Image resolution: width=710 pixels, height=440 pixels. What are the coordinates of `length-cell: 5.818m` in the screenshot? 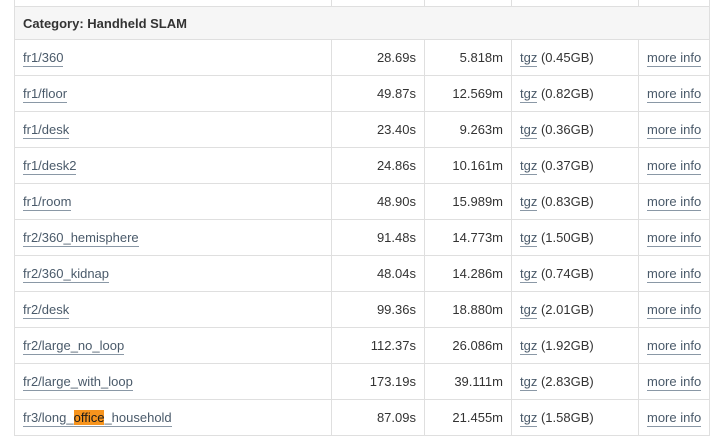 It's located at (468, 57).